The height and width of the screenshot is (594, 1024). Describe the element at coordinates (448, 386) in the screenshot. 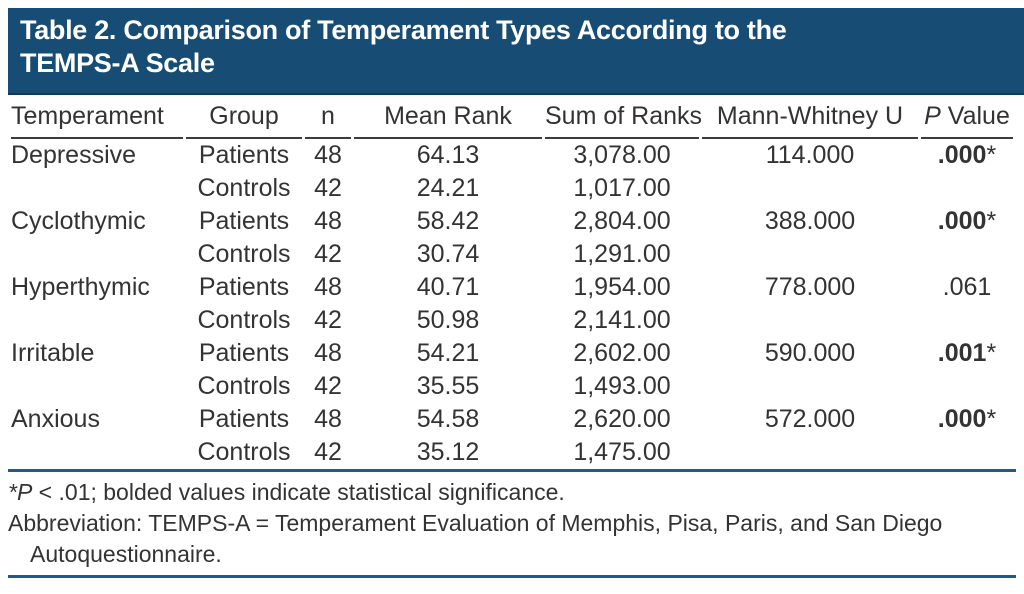

I see `cell-mean-rank: 35.55` at that location.